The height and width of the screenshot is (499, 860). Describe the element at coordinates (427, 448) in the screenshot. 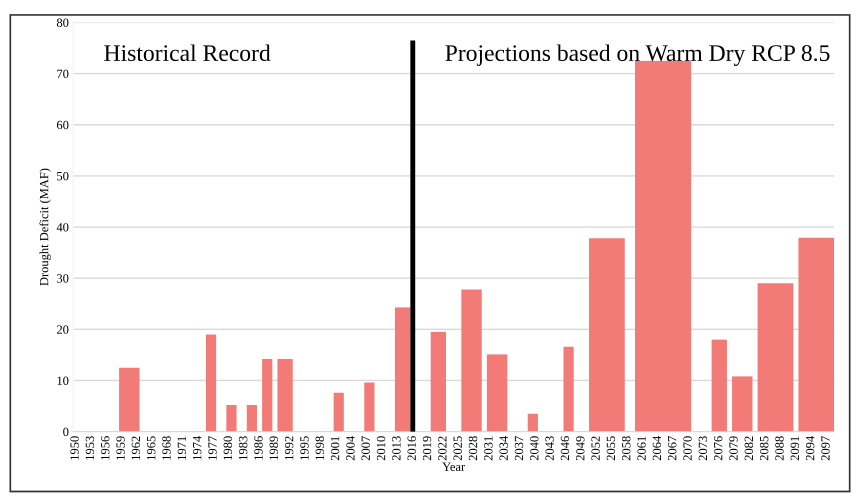

I see `x-tick-label: 2019` at that location.